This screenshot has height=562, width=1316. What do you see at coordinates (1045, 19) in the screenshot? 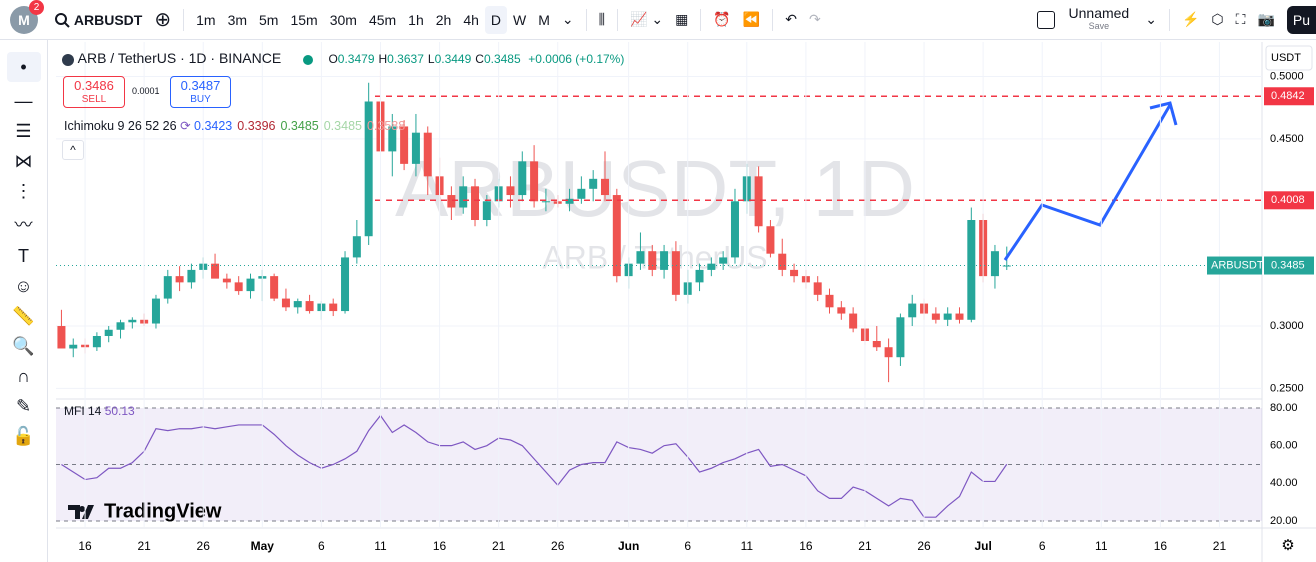
I see `layout-icon` at bounding box center [1045, 19].